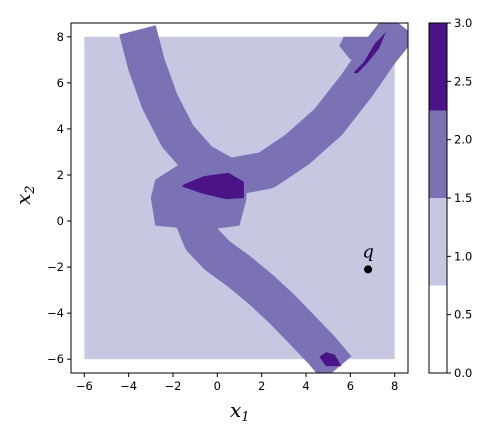 The height and width of the screenshot is (430, 500). Describe the element at coordinates (240, 411) in the screenshot. I see `x-axis-label: x1` at that location.